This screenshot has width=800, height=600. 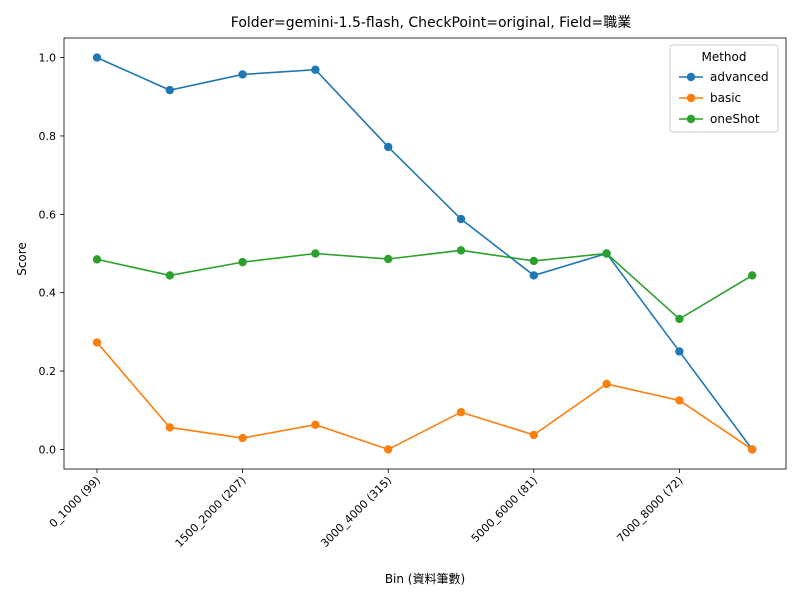 I want to click on legend-title: Method, so click(x=723, y=57).